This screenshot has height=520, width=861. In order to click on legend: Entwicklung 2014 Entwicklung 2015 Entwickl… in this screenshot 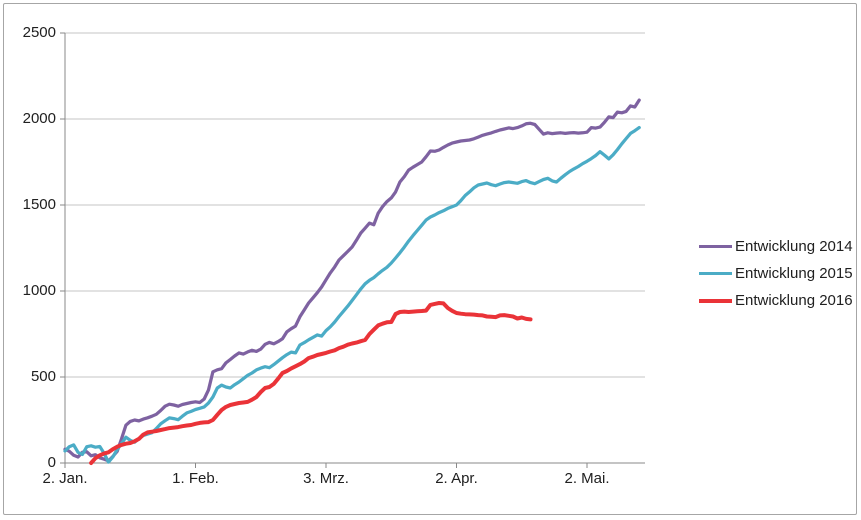, I will do `click(776, 273)`.